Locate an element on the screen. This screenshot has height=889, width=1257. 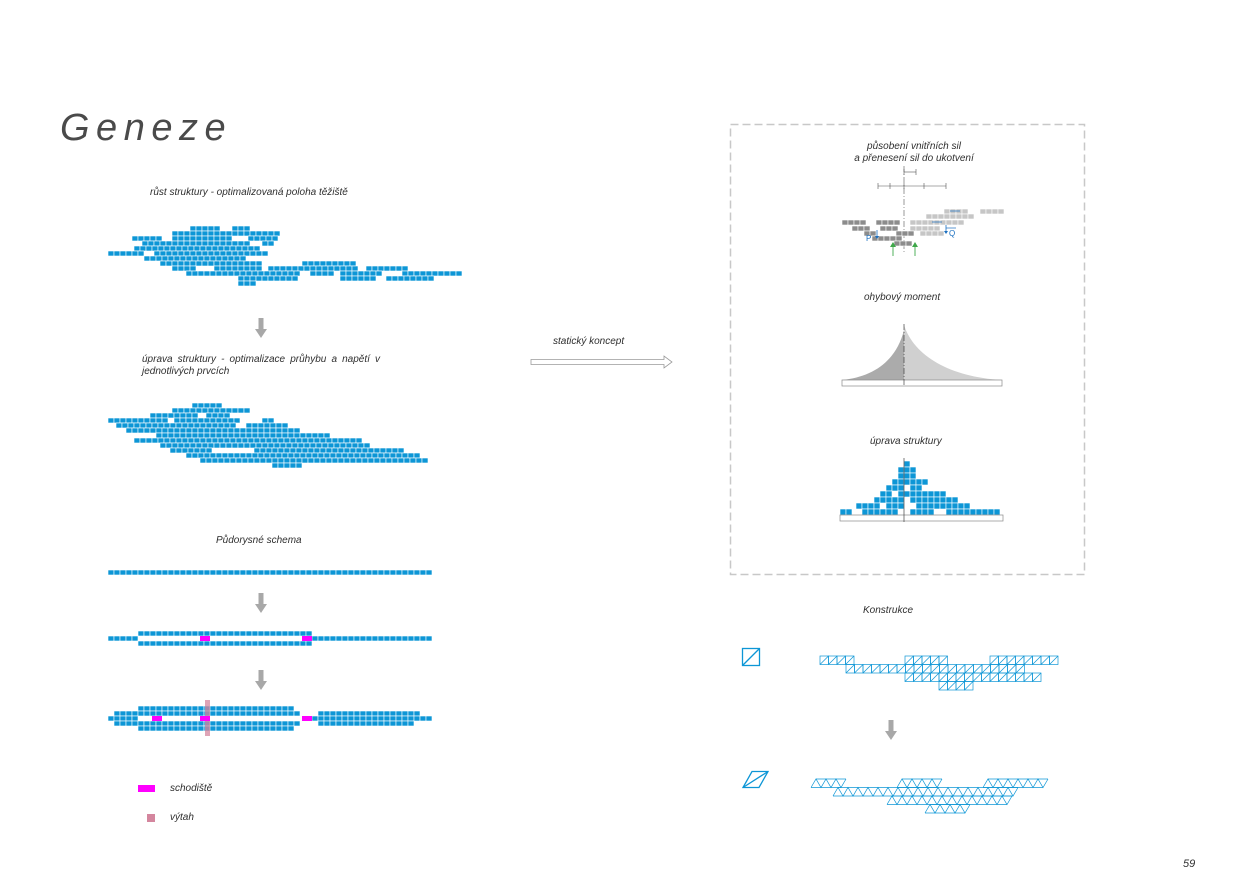
triangular-module-icon is located at coordinates (755, 779).